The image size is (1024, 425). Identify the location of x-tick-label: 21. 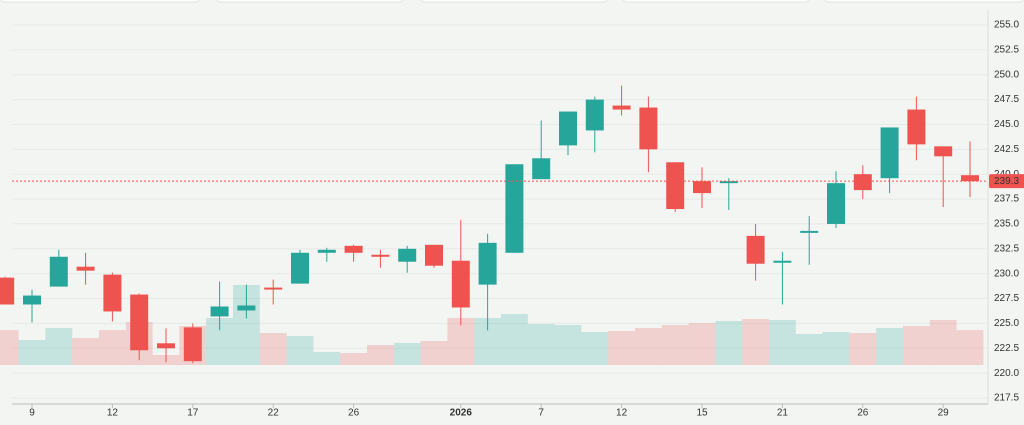
(783, 413).